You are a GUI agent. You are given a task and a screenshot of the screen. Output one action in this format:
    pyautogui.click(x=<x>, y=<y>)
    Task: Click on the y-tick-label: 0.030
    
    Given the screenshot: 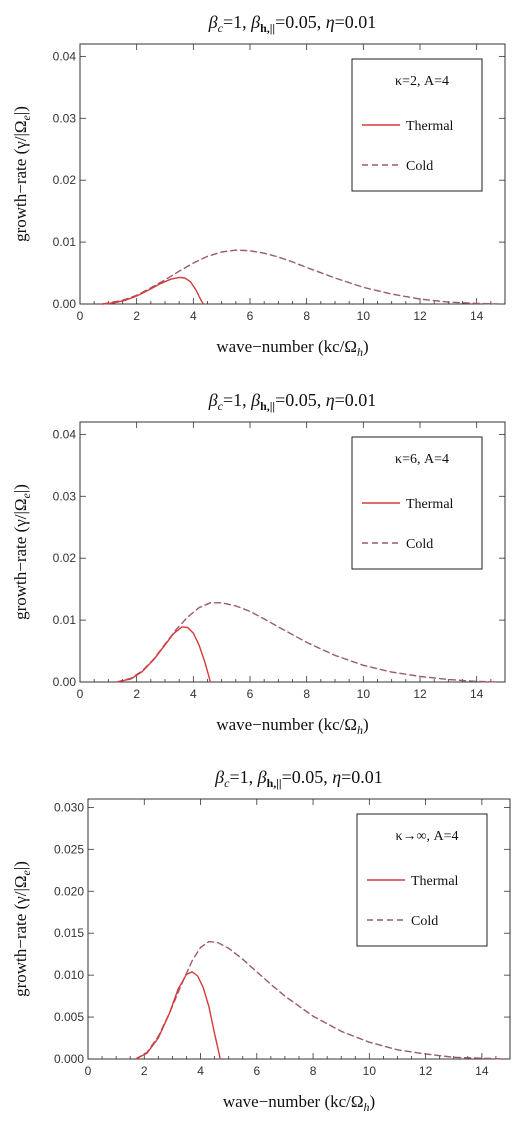 What is the action you would take?
    pyautogui.click(x=69, y=807)
    